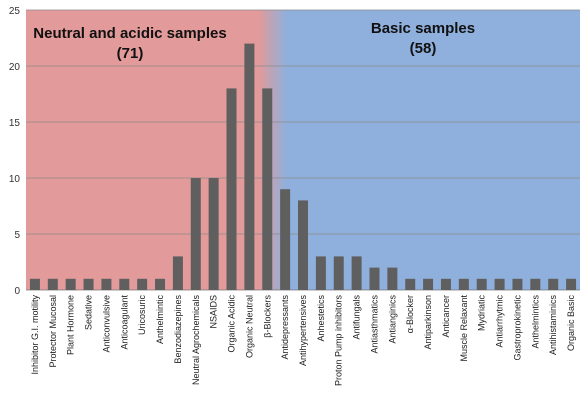 The height and width of the screenshot is (406, 586). Describe the element at coordinates (410, 314) in the screenshot. I see `x-tick-label: α-Blocker` at that location.